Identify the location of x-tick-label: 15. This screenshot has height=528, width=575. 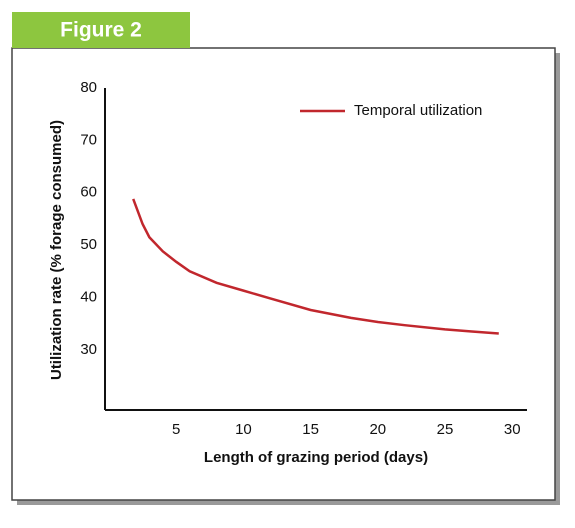
(310, 429).